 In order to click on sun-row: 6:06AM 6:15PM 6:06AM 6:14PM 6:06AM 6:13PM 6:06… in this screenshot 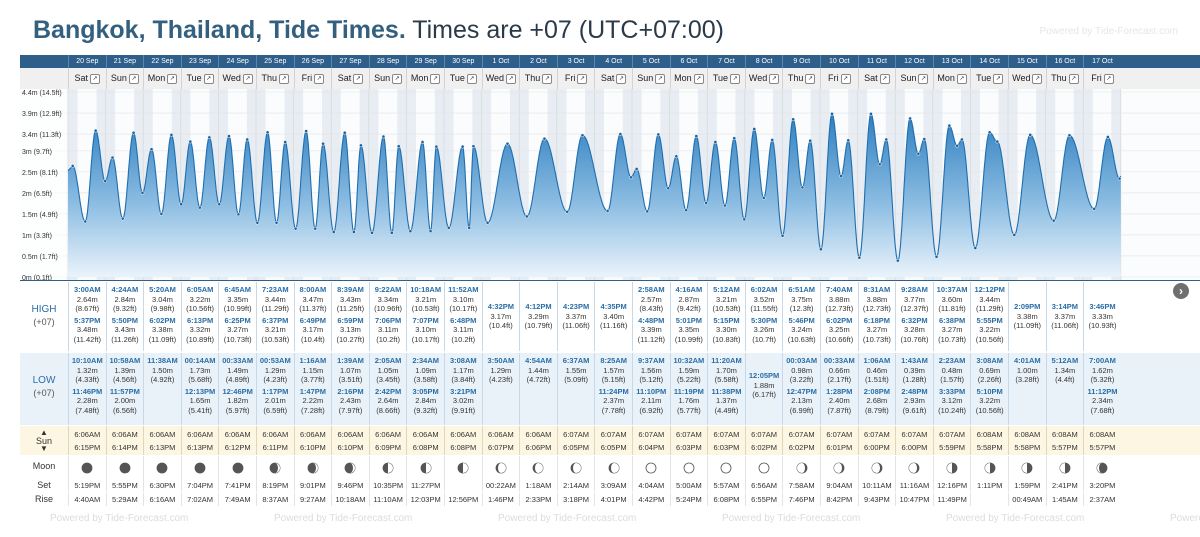, I will do `click(610, 440)`.